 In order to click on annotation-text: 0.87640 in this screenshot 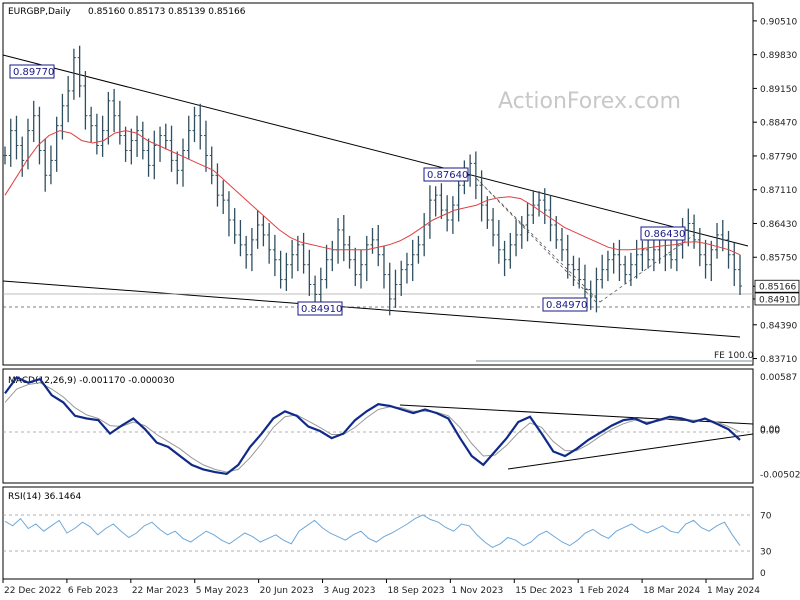, I will do `click(447, 175)`.